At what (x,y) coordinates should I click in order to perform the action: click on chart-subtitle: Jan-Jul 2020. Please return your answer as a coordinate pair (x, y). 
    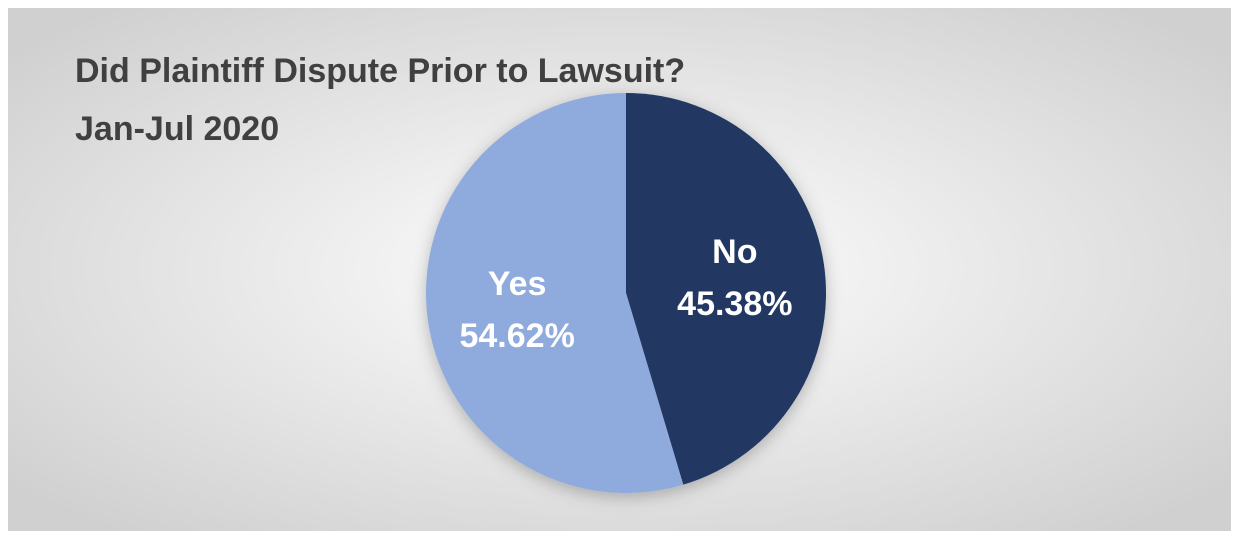
    Looking at the image, I should click on (177, 129).